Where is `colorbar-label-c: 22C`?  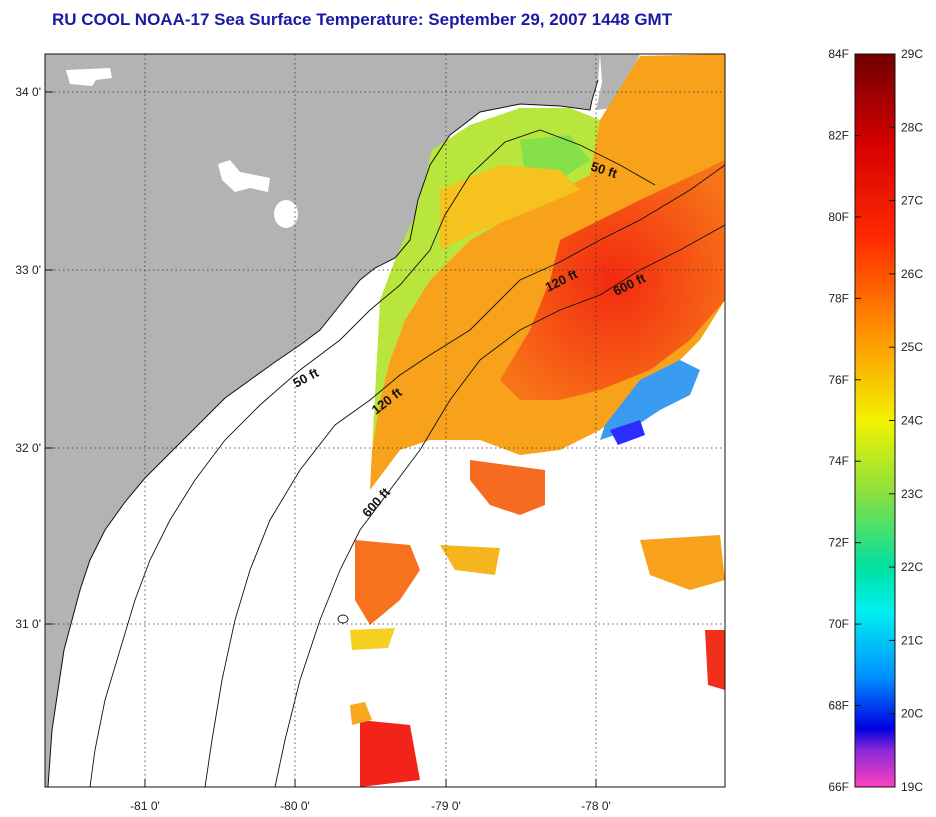 colorbar-label-c: 22C is located at coordinates (912, 567).